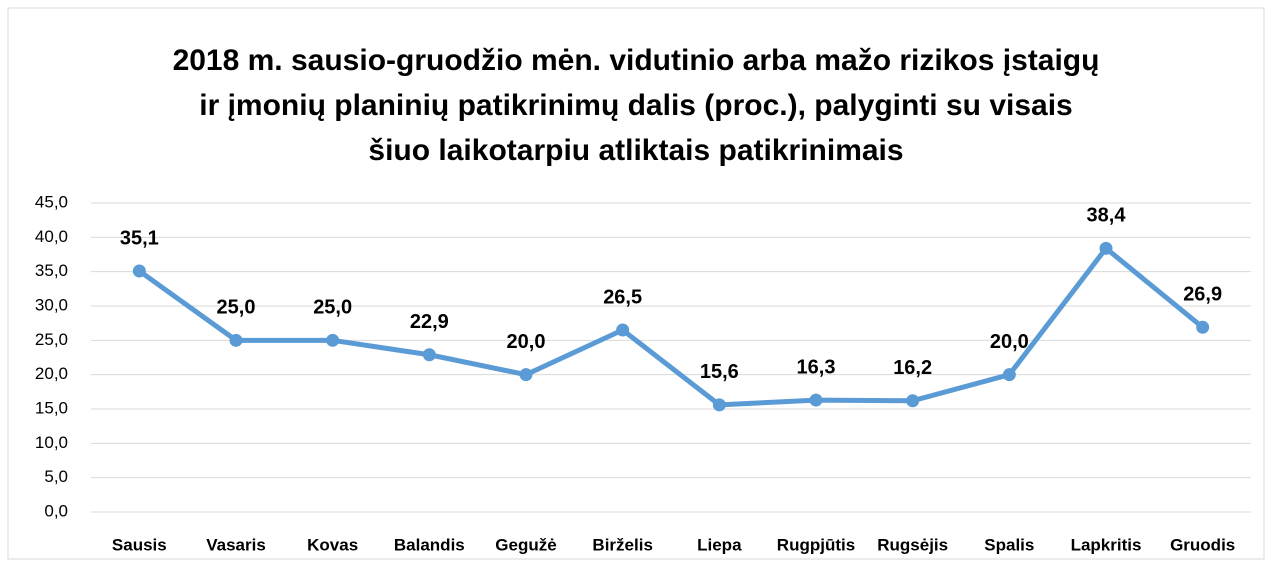 The width and height of the screenshot is (1272, 567). What do you see at coordinates (622, 544) in the screenshot?
I see `x-tick-label: Birželis` at bounding box center [622, 544].